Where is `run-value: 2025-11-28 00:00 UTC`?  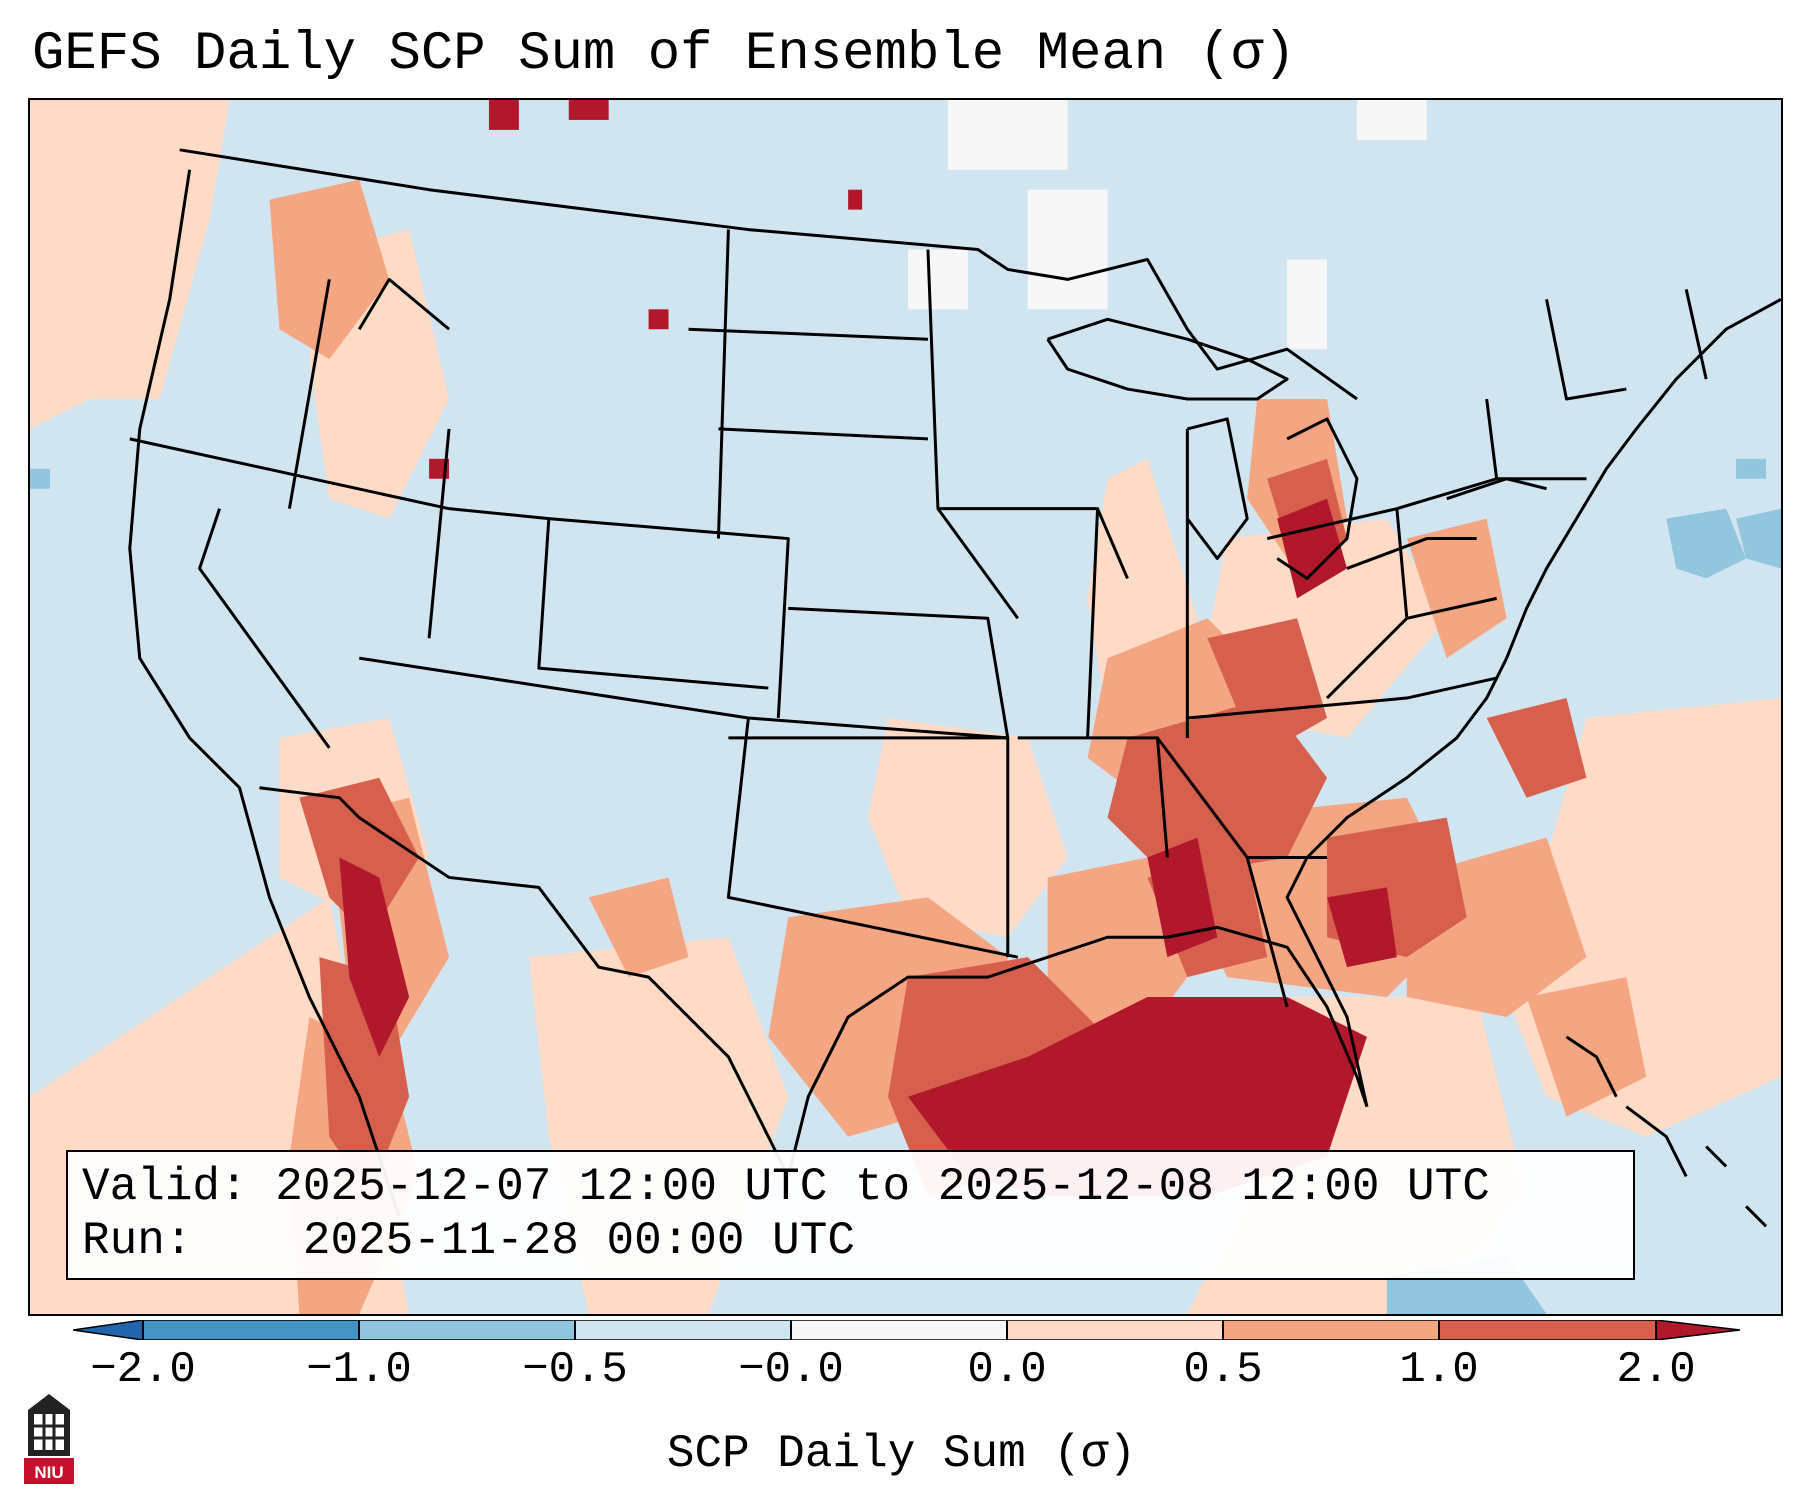
run-value: 2025-11-28 00:00 UTC is located at coordinates (578, 1241).